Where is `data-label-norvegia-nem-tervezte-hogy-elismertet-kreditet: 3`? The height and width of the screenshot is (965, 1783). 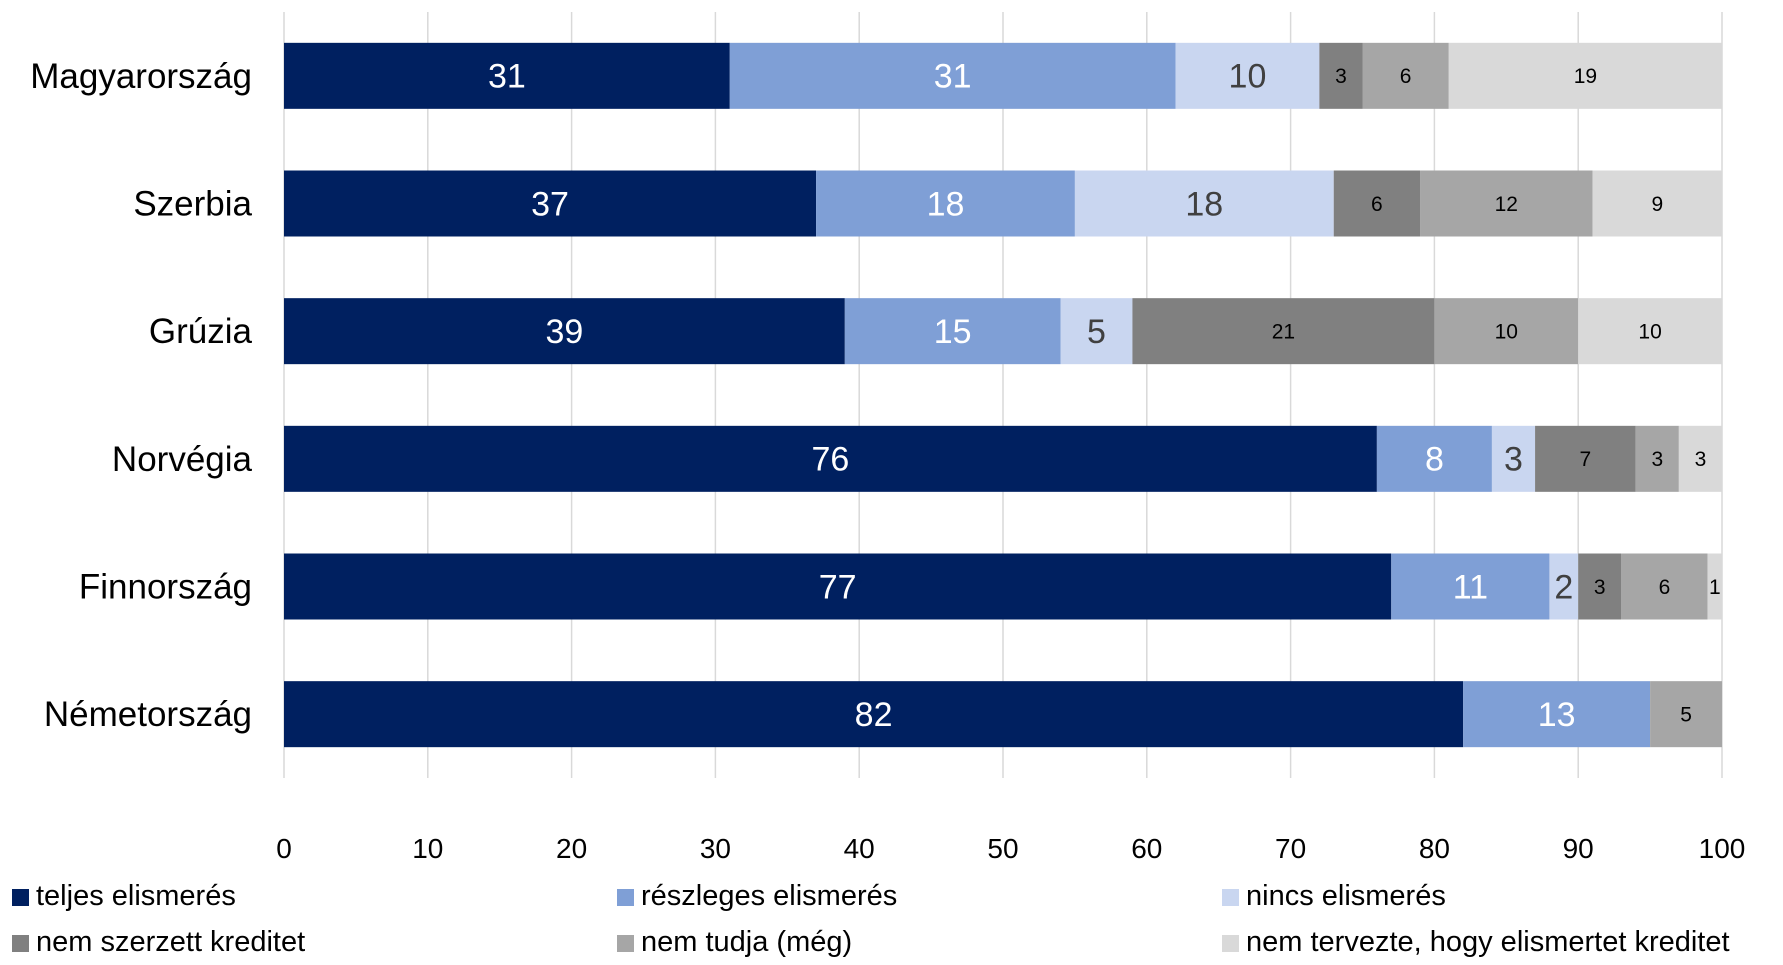
data-label-norvegia-nem-tervezte-hogy-elismertet-kreditet: 3 is located at coordinates (1701, 459).